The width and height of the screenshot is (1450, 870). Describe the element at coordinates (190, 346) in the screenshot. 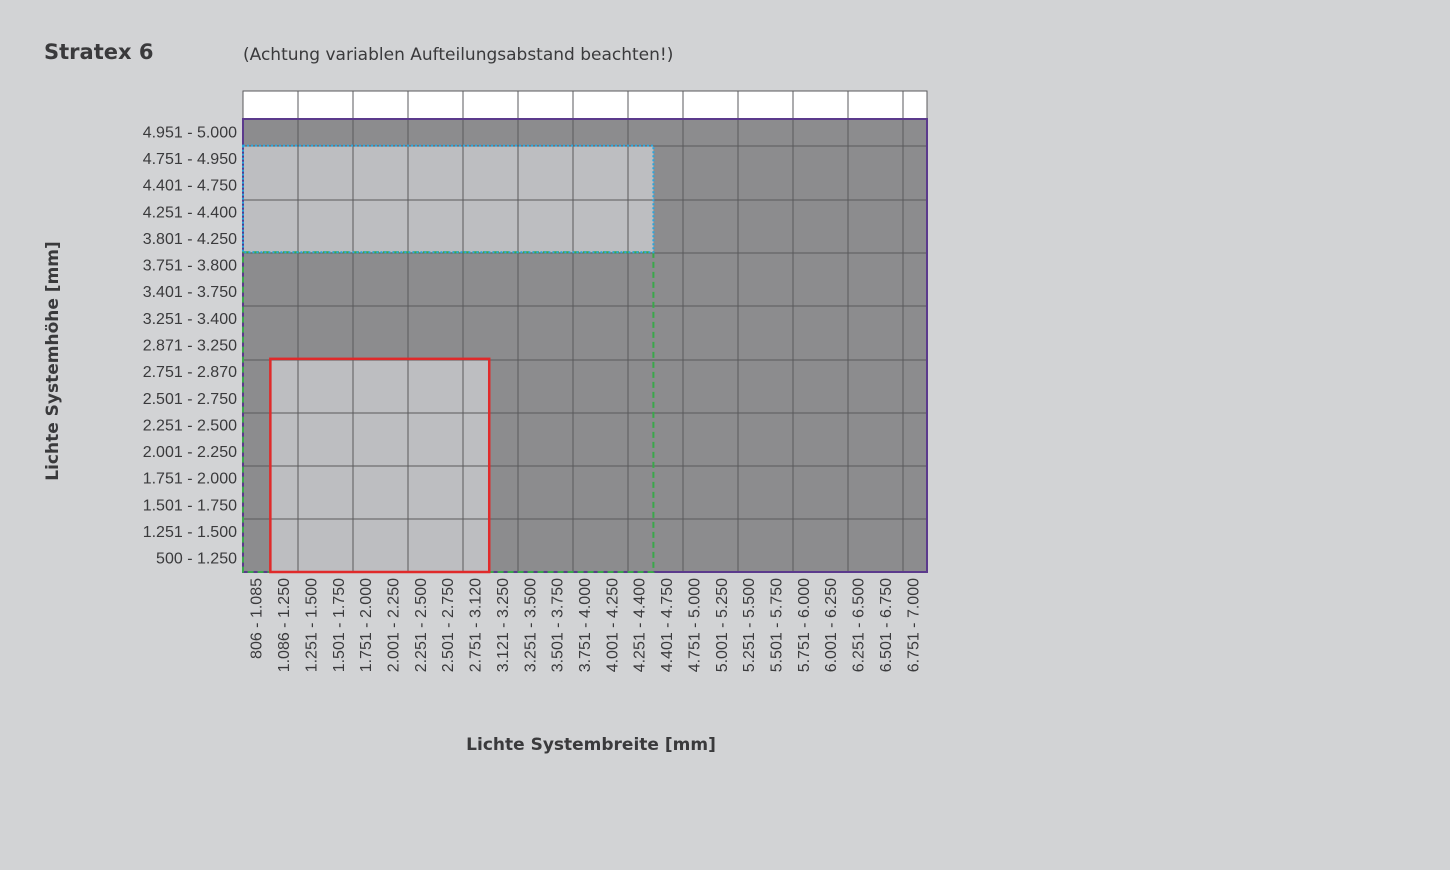

I see `y-tick-label: 2.871 - 3.250` at that location.